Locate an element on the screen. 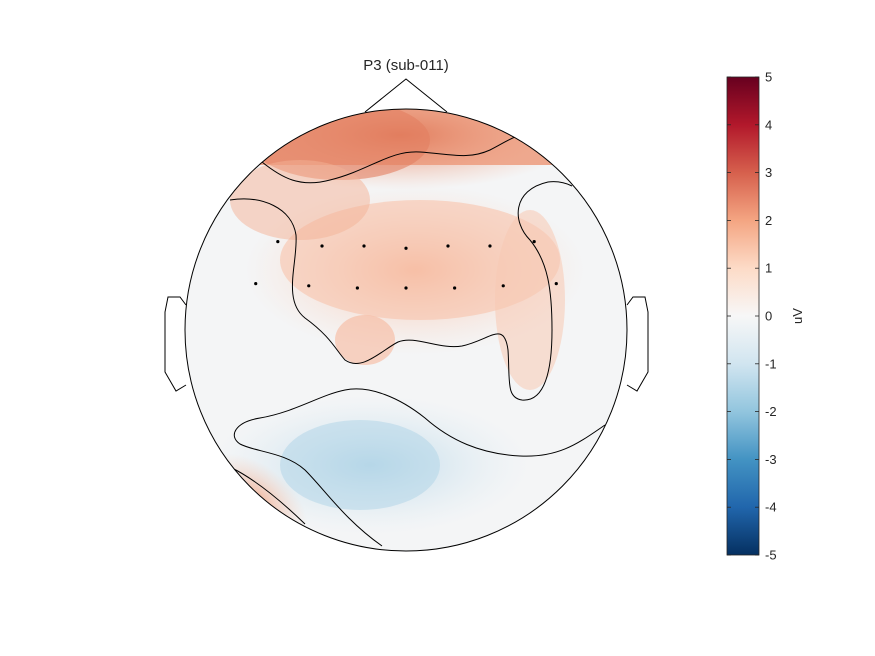 The width and height of the screenshot is (875, 656). colorbar-ticks: 5 4 3 2 1 0 -1 -2 -3 -4 -5 is located at coordinates (752, 316).